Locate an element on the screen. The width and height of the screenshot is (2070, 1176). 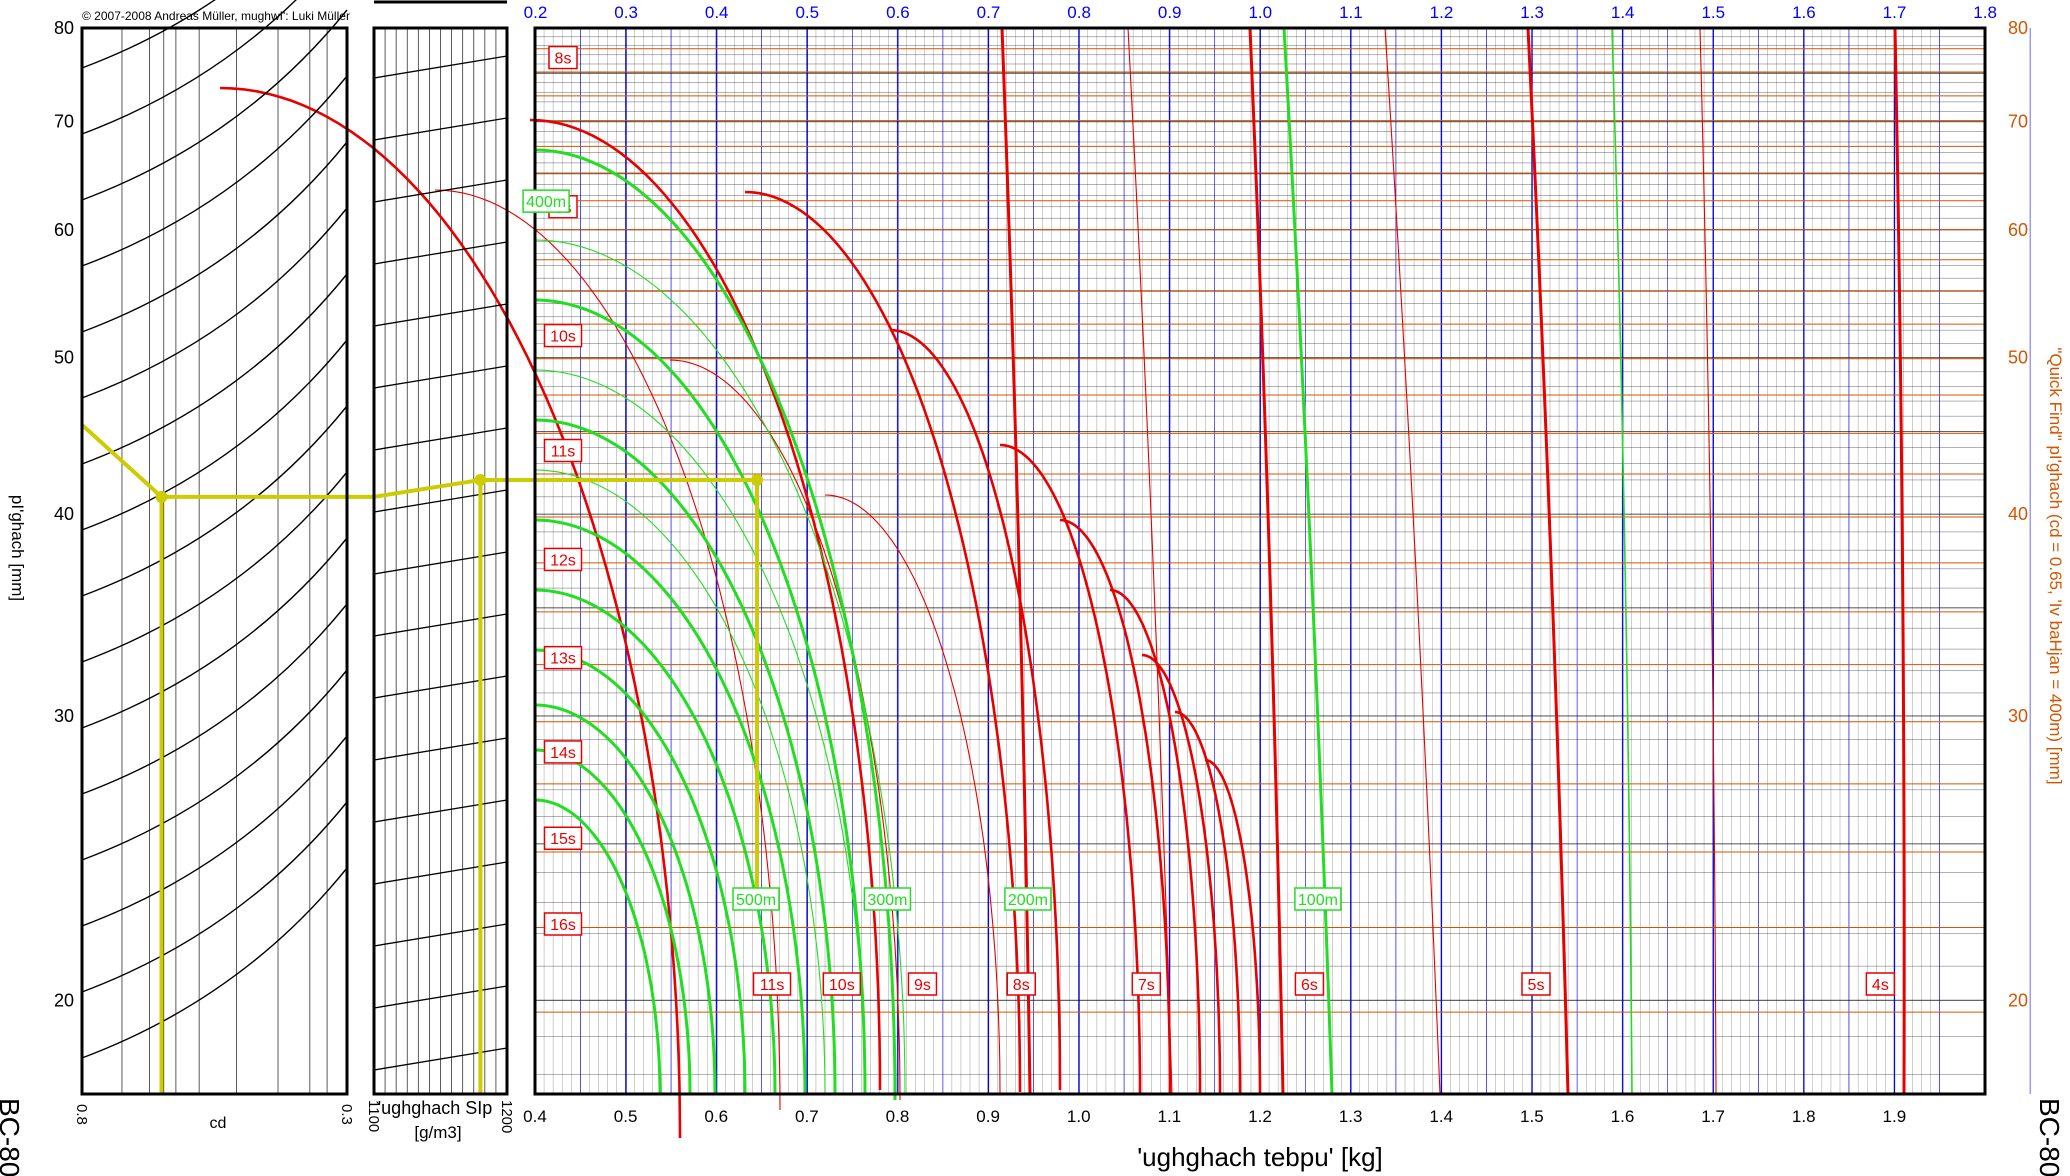
time-curve-minor is located at coordinates (912, 795).